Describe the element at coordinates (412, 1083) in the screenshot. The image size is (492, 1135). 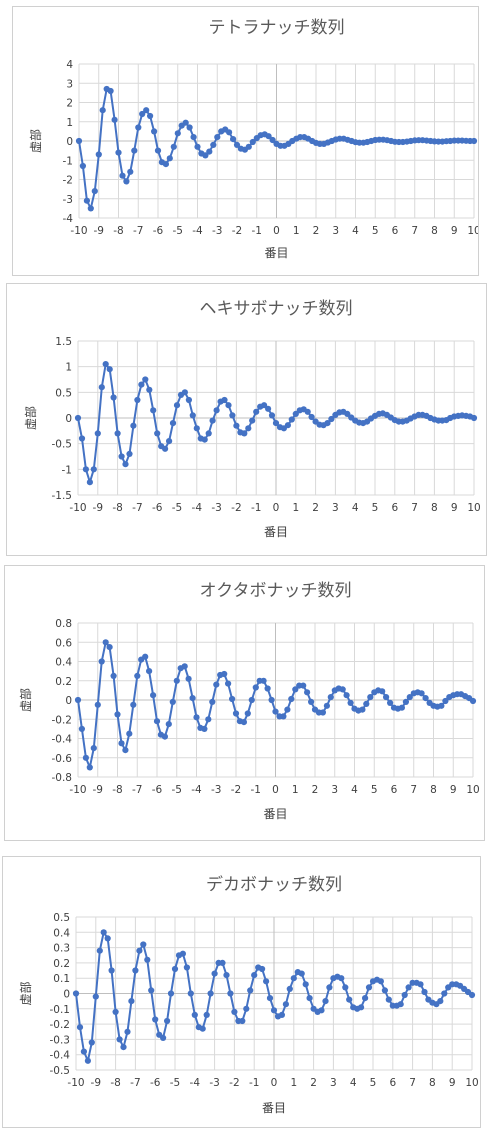
I see `x-tick-label: 7` at that location.